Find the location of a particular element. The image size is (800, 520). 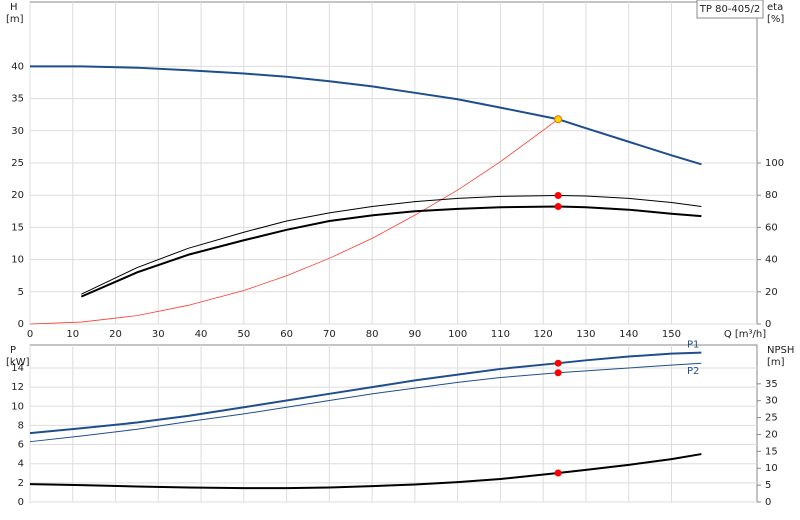

y-tick-label: 14 is located at coordinates (17, 368).